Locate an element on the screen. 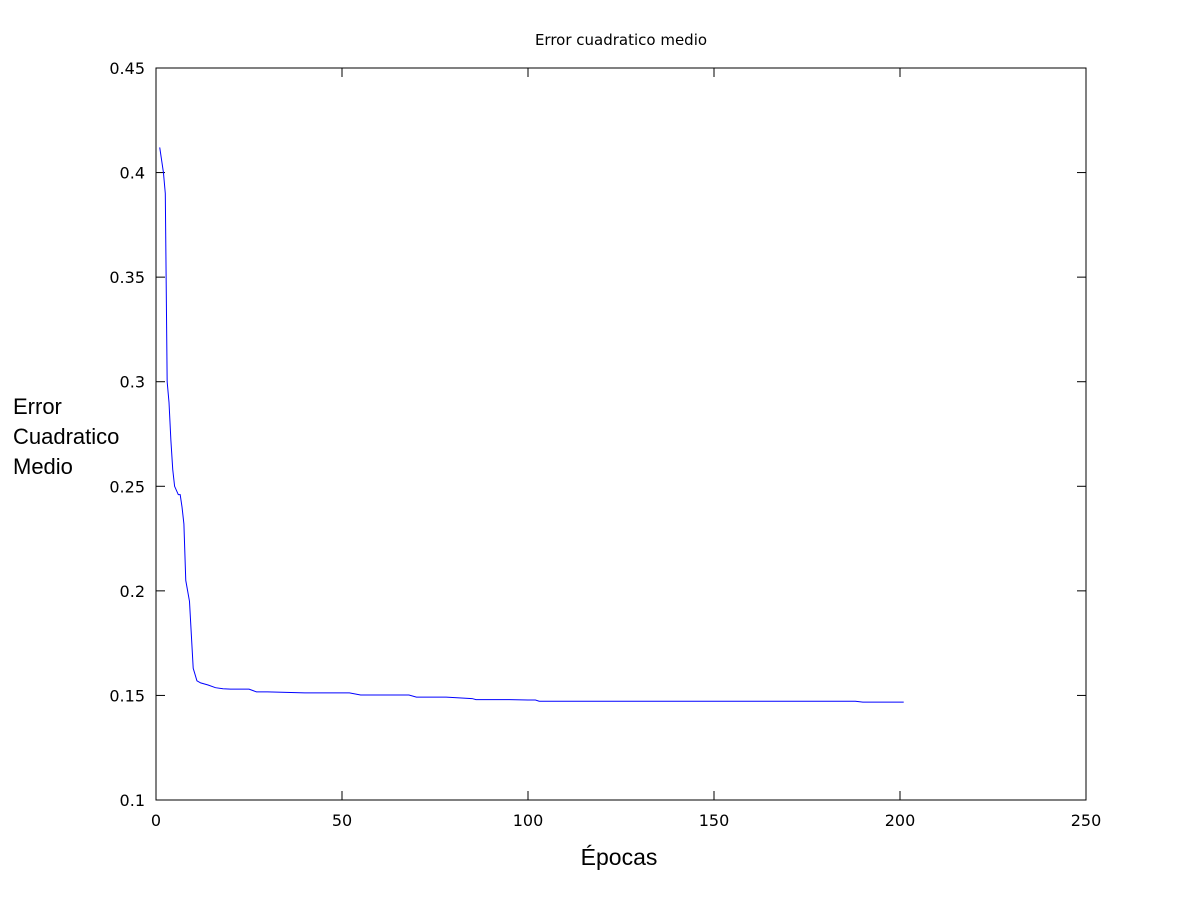 This screenshot has height=900, width=1200. x-tick-label: 150 is located at coordinates (714, 820).